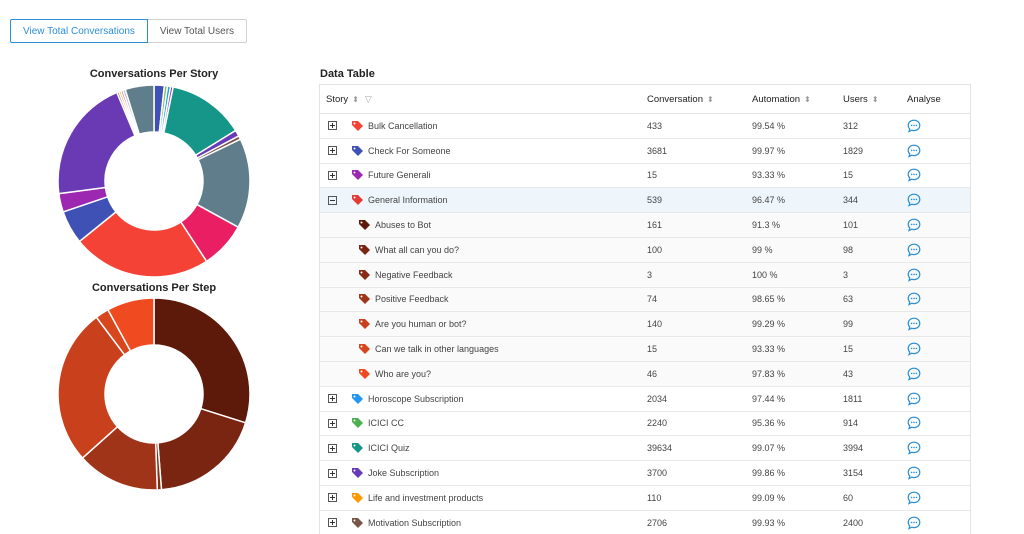  Describe the element at coordinates (645, 151) in the screenshot. I see `table-row: Check For Someone 3681 99.97 % 1829` at that location.